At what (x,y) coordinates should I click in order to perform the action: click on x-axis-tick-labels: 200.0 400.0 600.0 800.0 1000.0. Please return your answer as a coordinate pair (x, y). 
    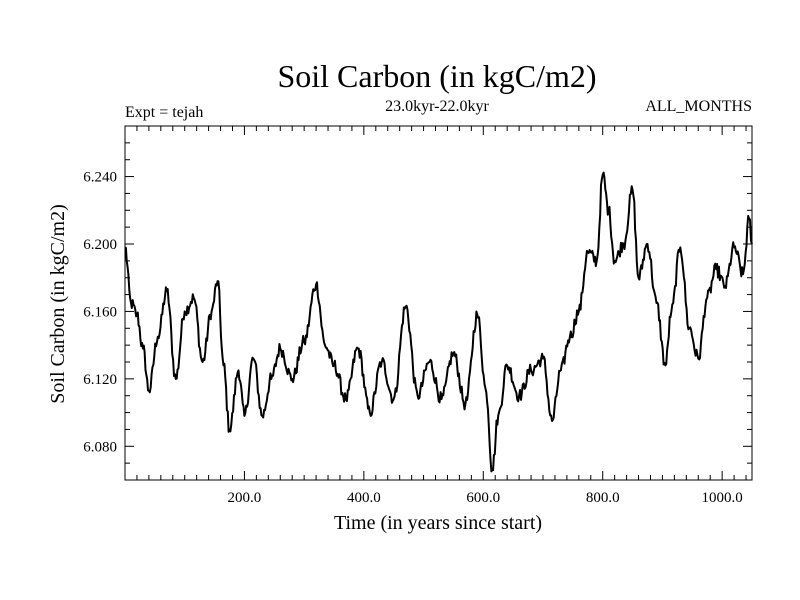
    Looking at the image, I should click on (485, 498).